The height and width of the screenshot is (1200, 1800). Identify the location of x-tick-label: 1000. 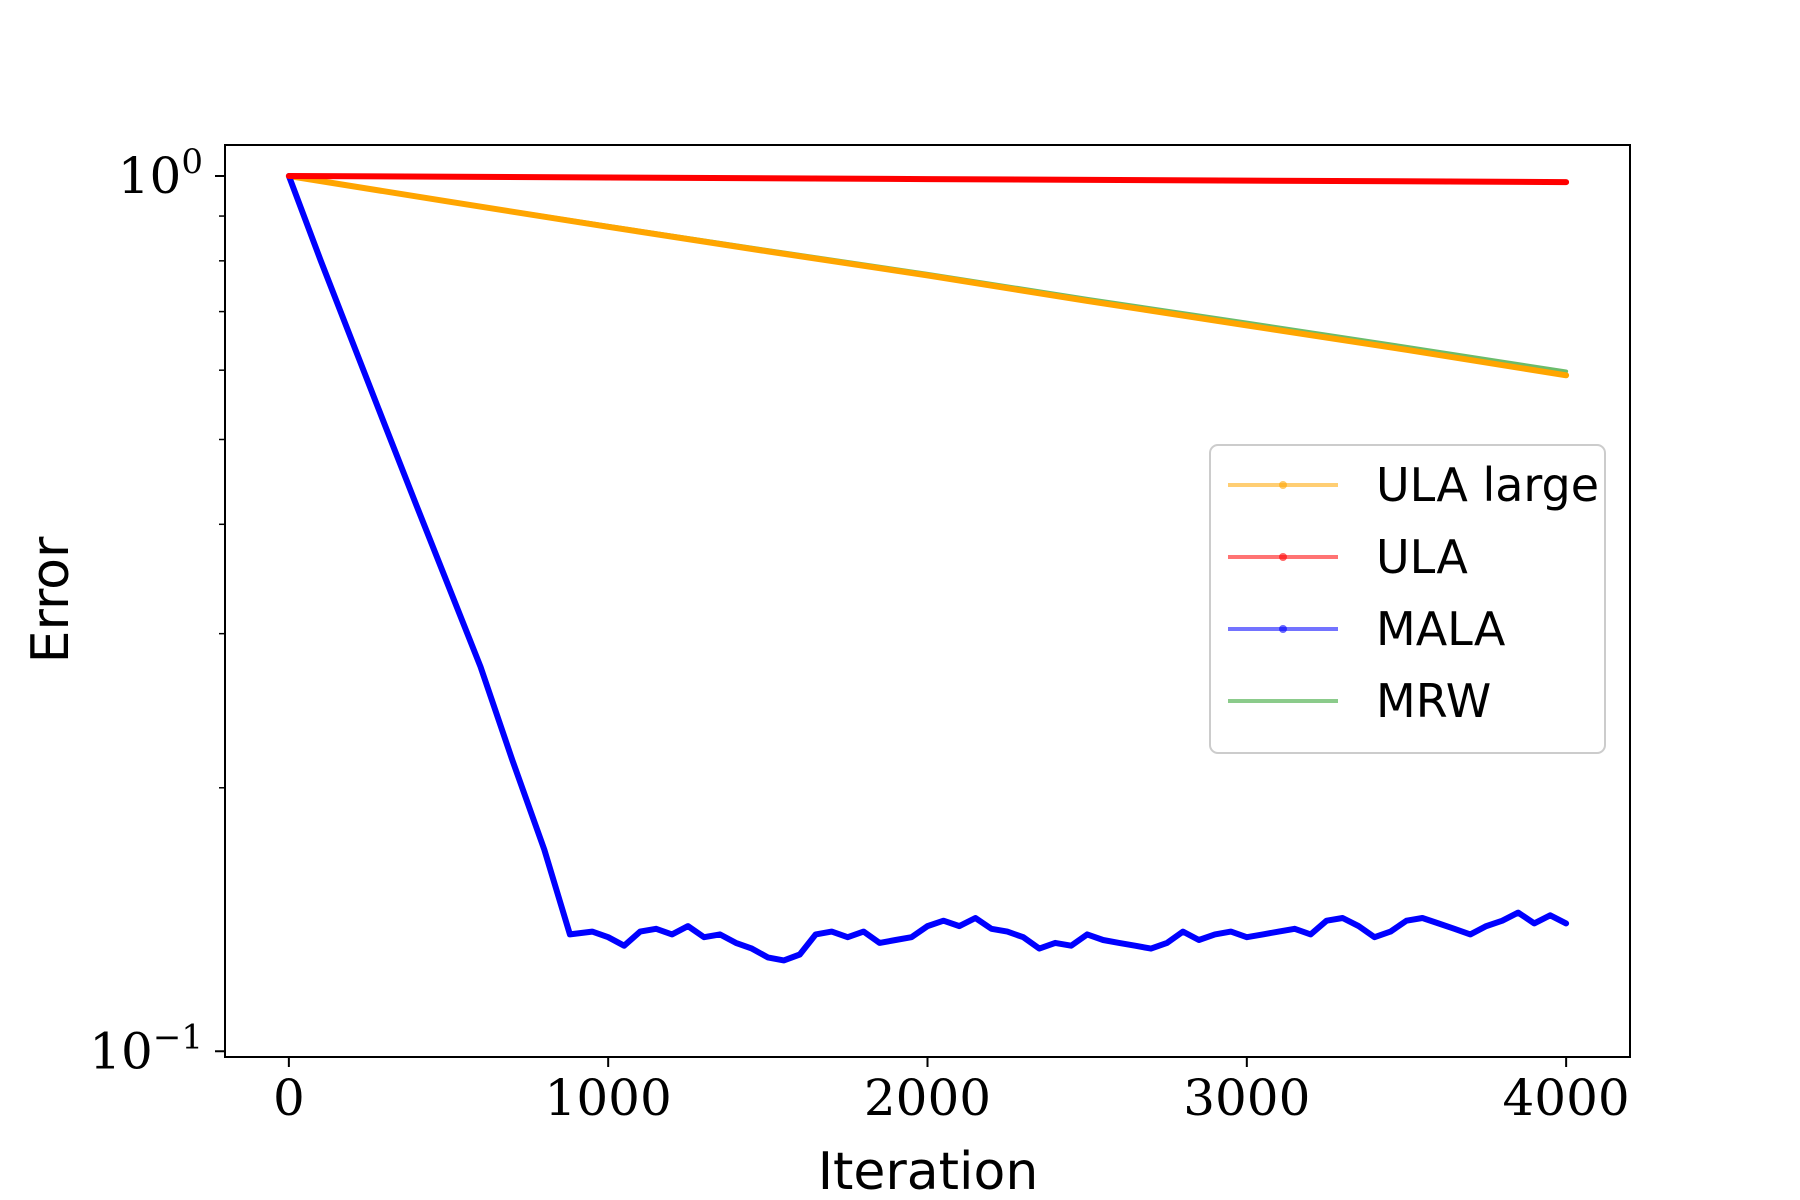
(608, 1098).